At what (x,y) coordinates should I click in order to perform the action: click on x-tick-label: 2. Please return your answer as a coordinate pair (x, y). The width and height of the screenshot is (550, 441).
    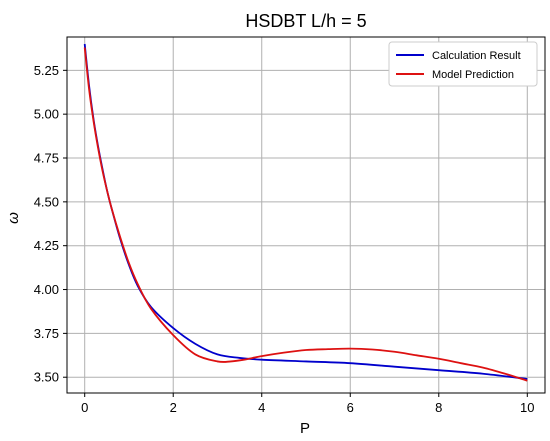
    Looking at the image, I should click on (173, 407).